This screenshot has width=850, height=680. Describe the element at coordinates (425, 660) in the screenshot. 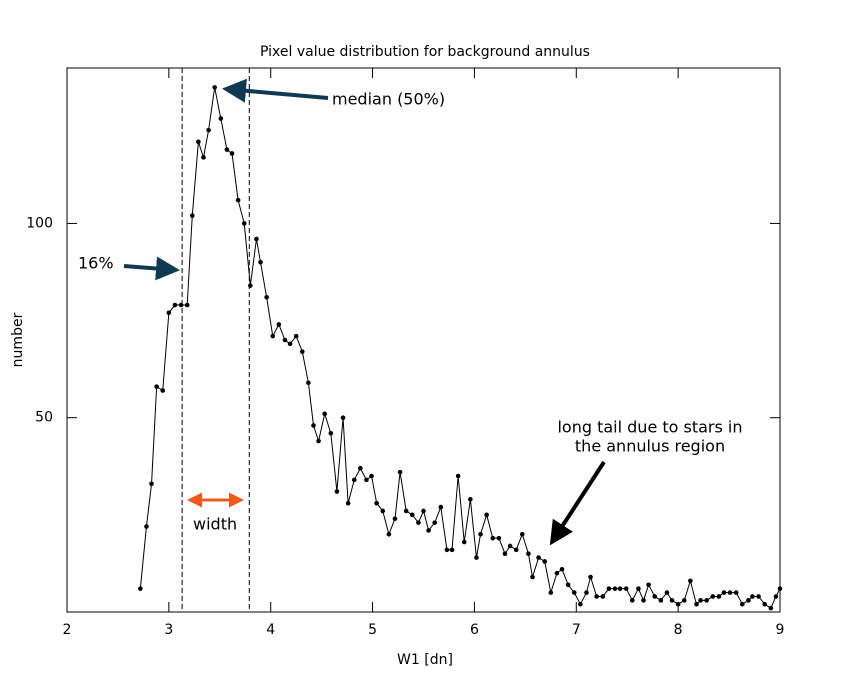

I see `x-axis-label: W1 [dn]` at that location.